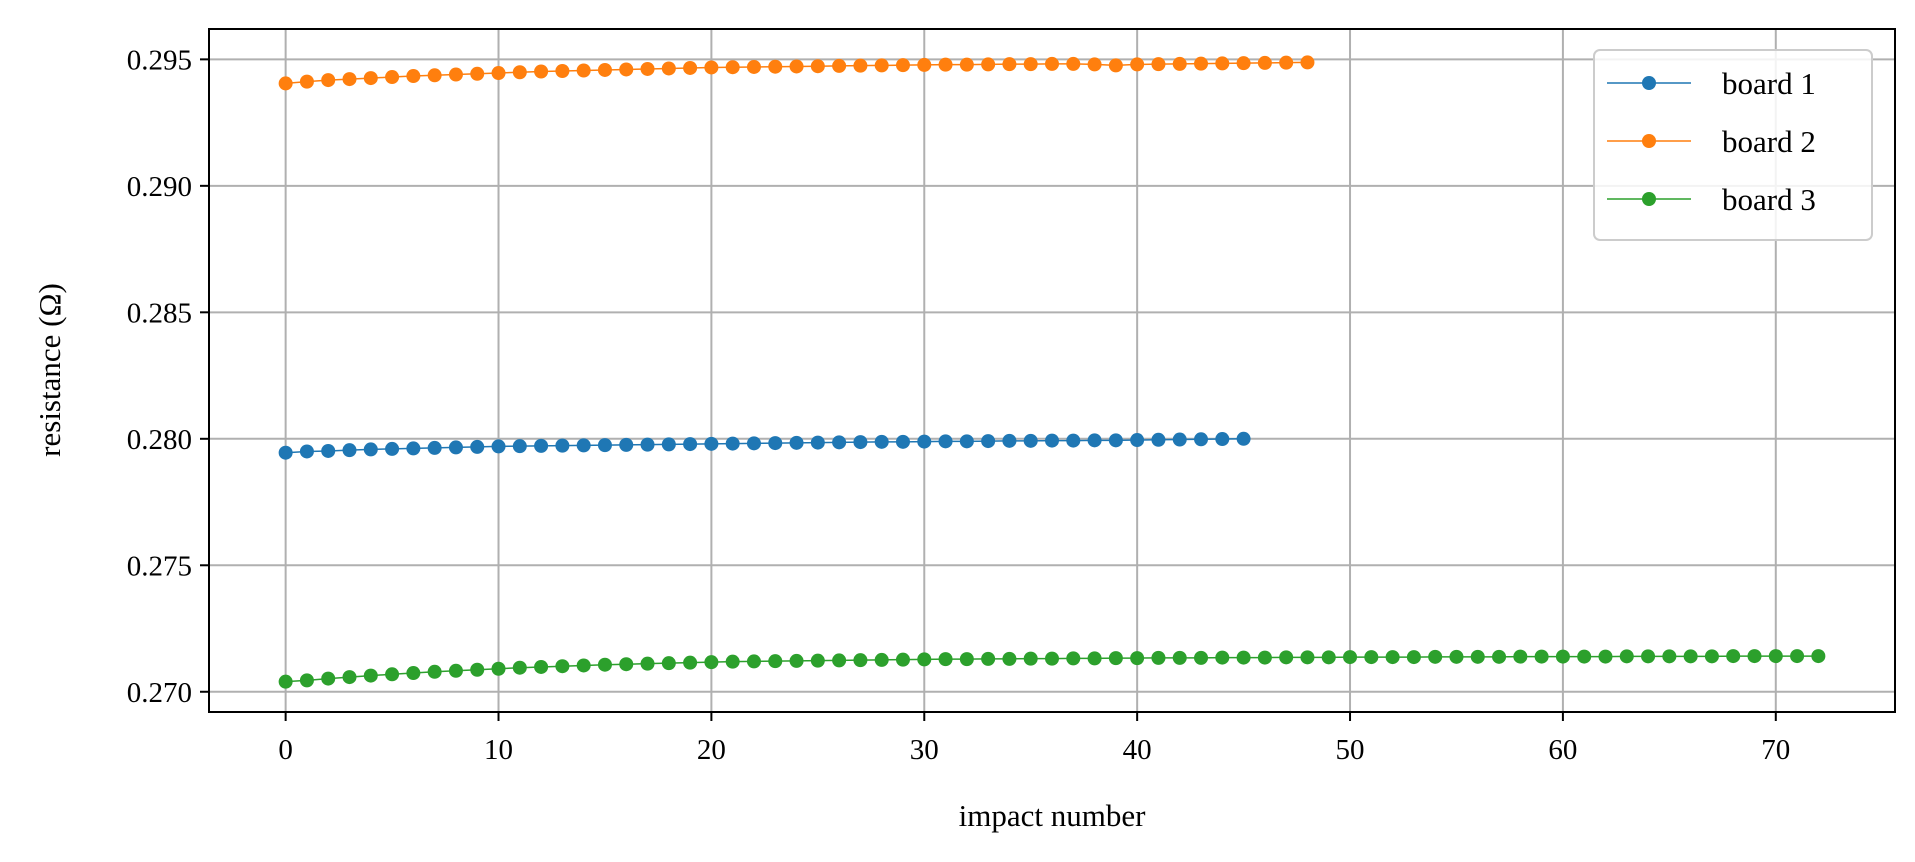  I want to click on y-tick-label: 0.295, so click(159, 60).